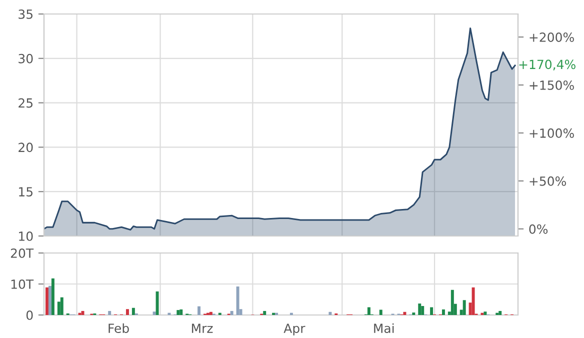 The width and height of the screenshot is (584, 338). What do you see at coordinates (552, 37) in the screenshot?
I see `y2-tick-label: +200%` at bounding box center [552, 37].